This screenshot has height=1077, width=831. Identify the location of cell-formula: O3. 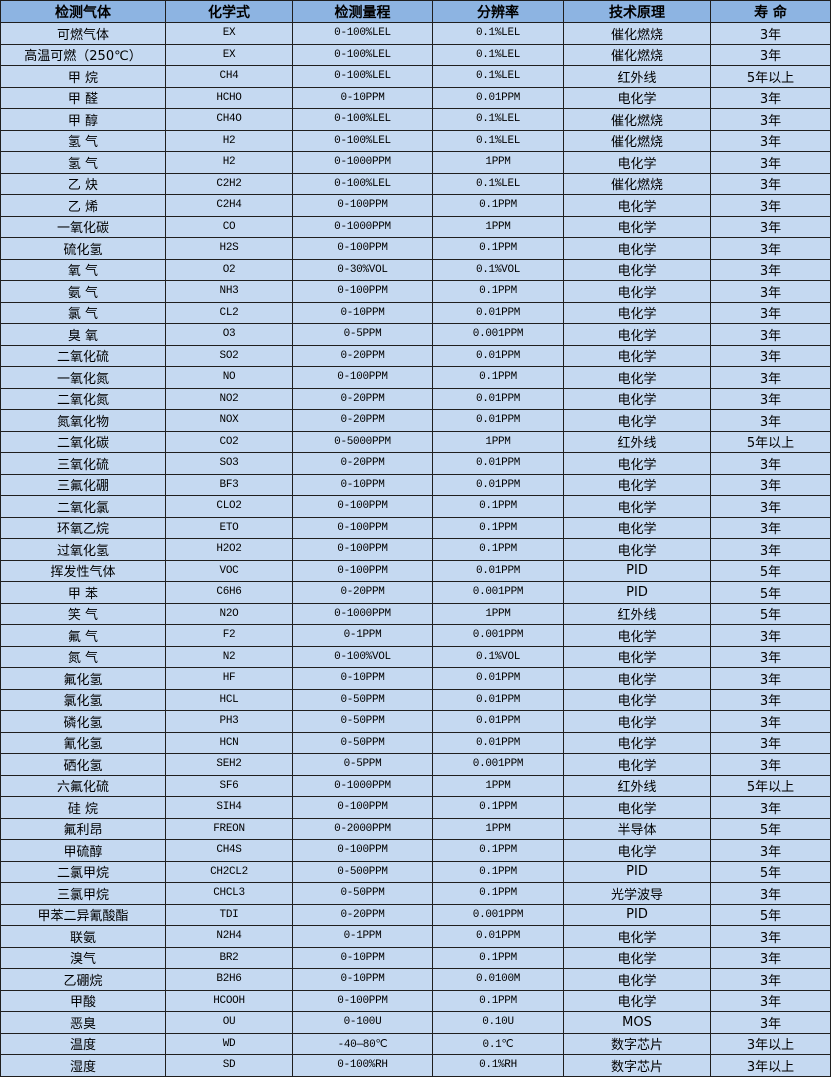
(229, 334).